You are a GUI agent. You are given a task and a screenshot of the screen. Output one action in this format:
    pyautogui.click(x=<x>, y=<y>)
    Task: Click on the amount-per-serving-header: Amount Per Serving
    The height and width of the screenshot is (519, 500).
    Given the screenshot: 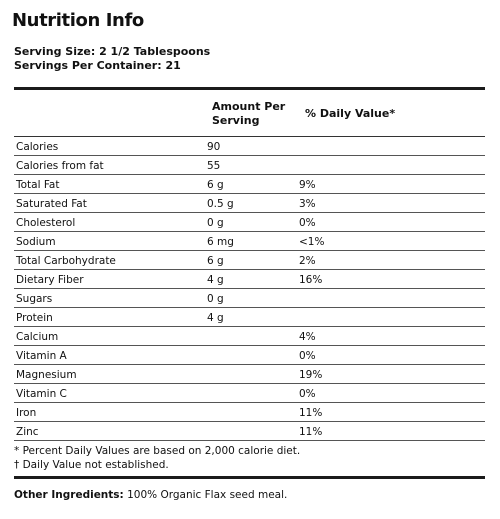 What is the action you would take?
    pyautogui.click(x=248, y=114)
    